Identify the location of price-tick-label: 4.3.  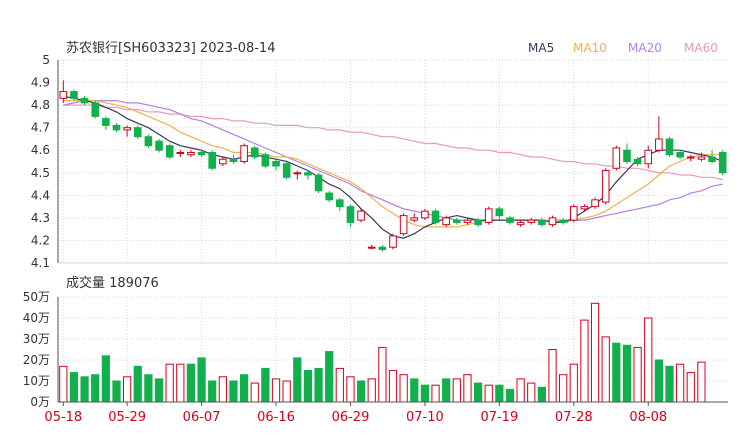
(40, 218).